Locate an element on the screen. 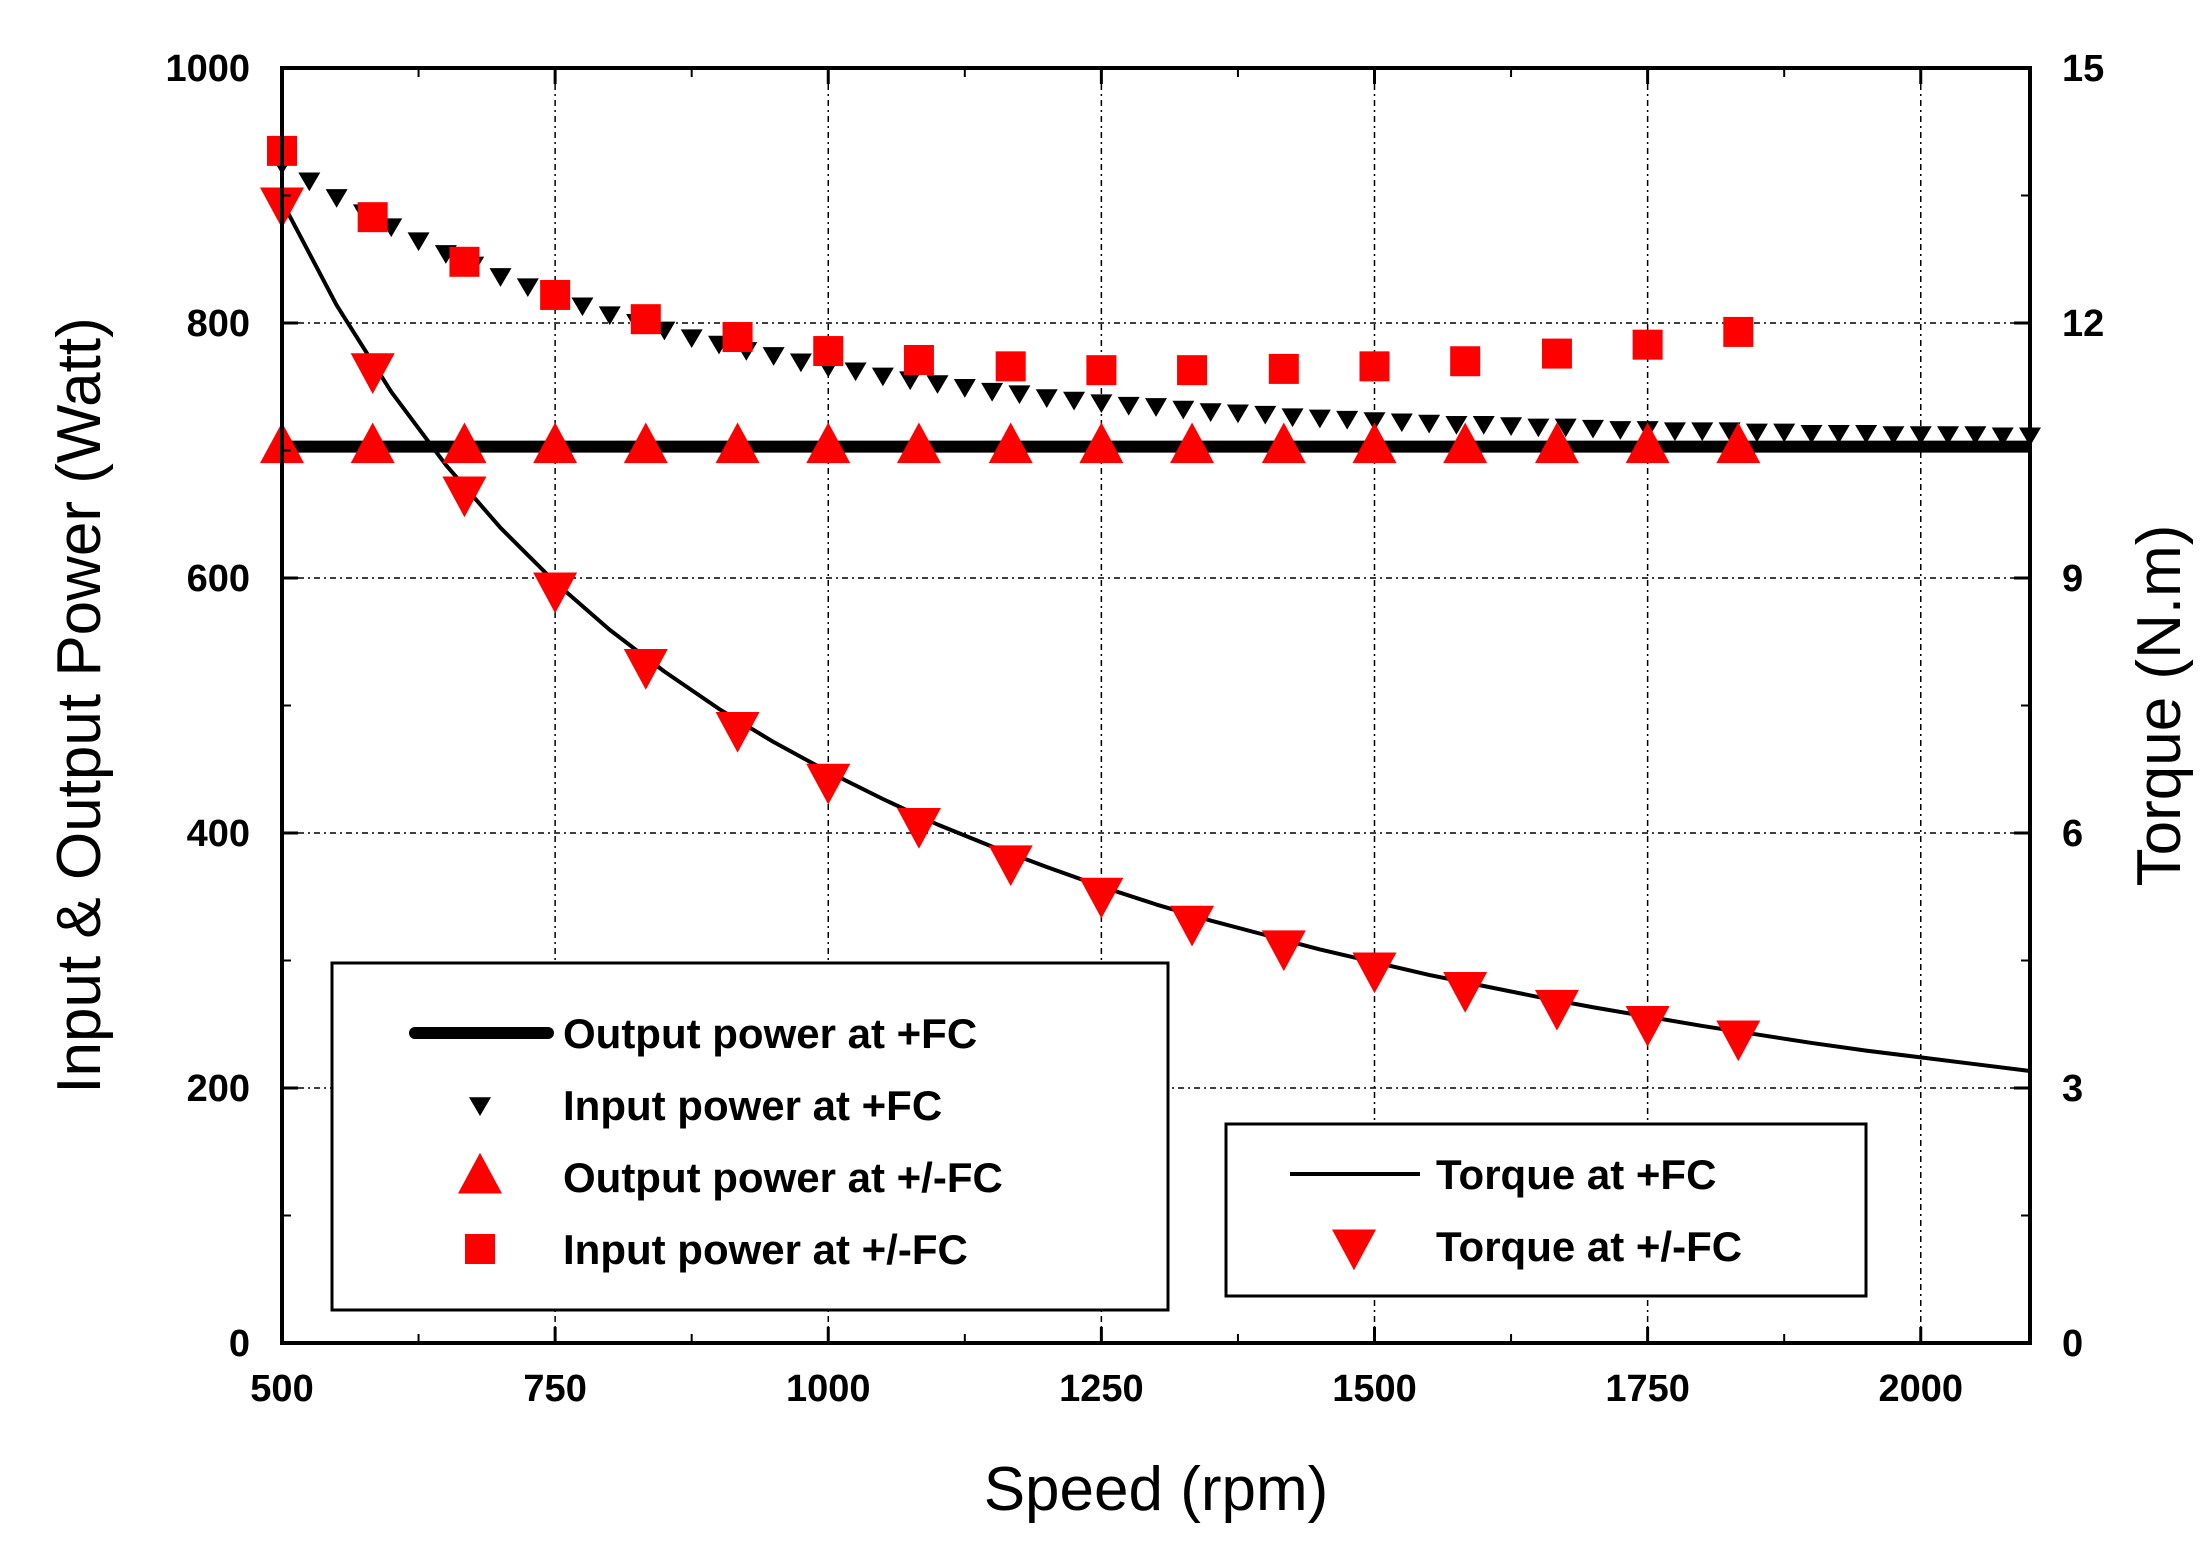 The height and width of the screenshot is (1545, 2202). legend-entry: Input power at +FC is located at coordinates (705, 1105).